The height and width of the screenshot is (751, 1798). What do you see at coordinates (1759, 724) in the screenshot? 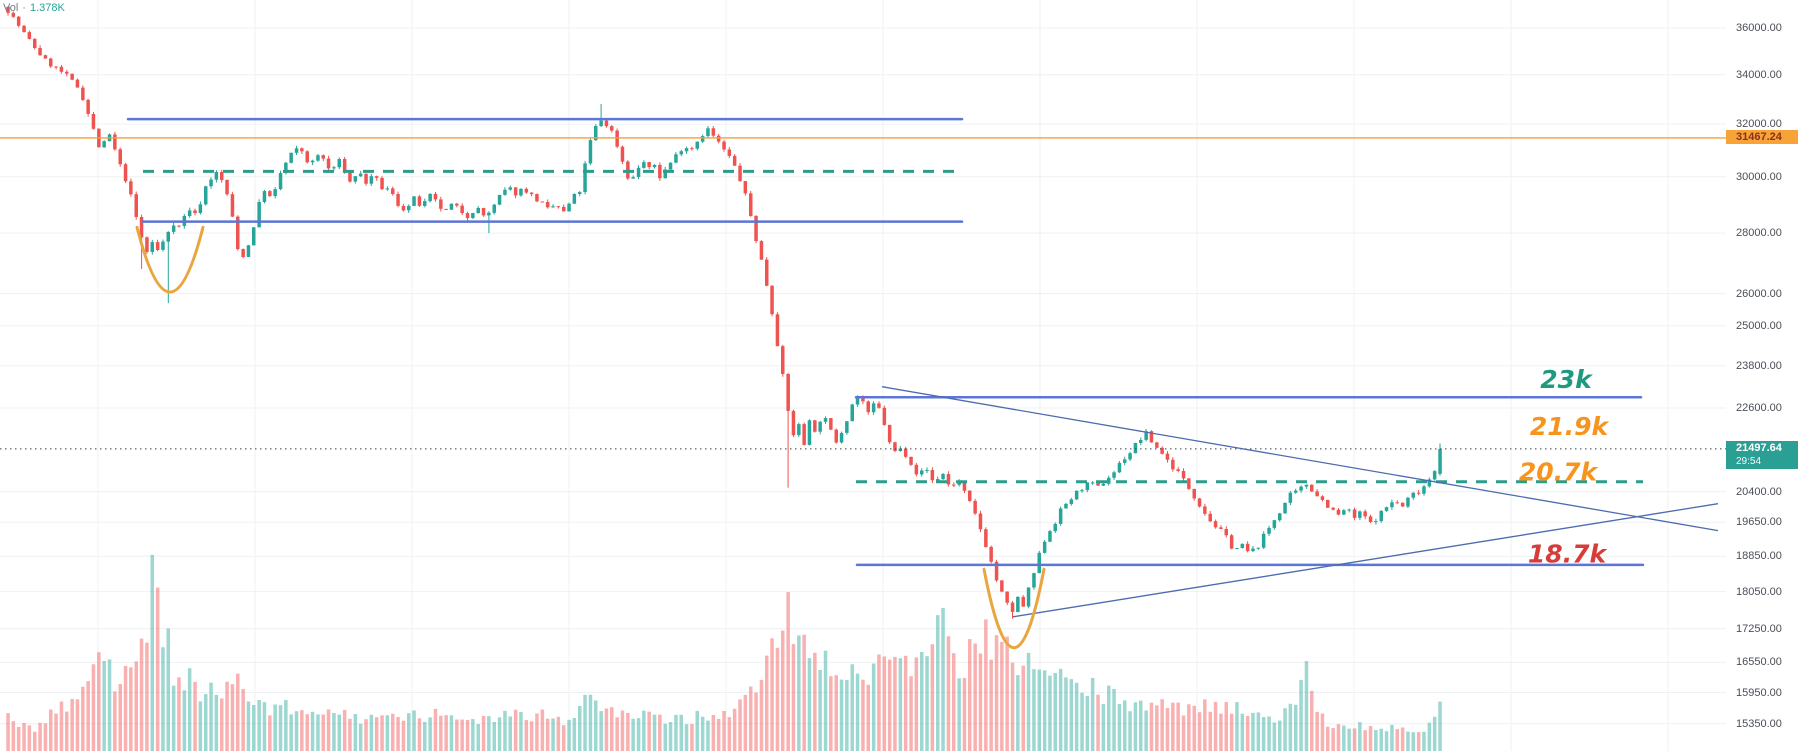
I see `price-tick-15350.00: 15350.00` at bounding box center [1759, 724].